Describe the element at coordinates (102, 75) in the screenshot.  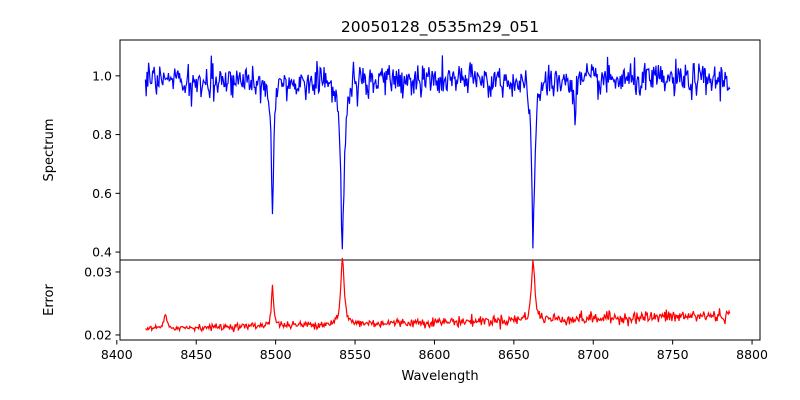
I see `spectrum-panel-ytick-label-3: 1.0` at that location.